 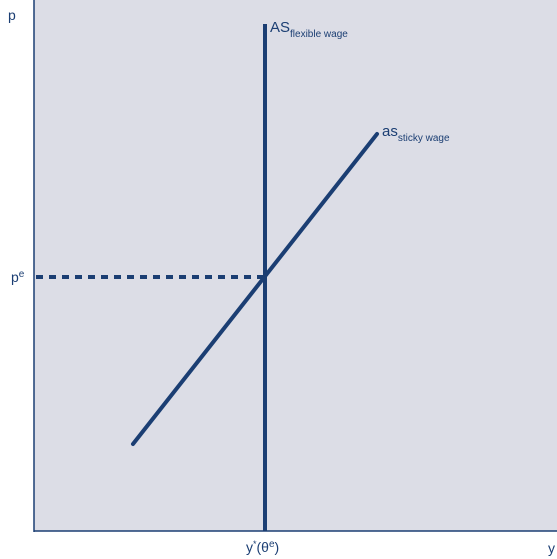 What do you see at coordinates (416, 133) in the screenshot?
I see `as-sticky-wage-label: assticky wage` at bounding box center [416, 133].